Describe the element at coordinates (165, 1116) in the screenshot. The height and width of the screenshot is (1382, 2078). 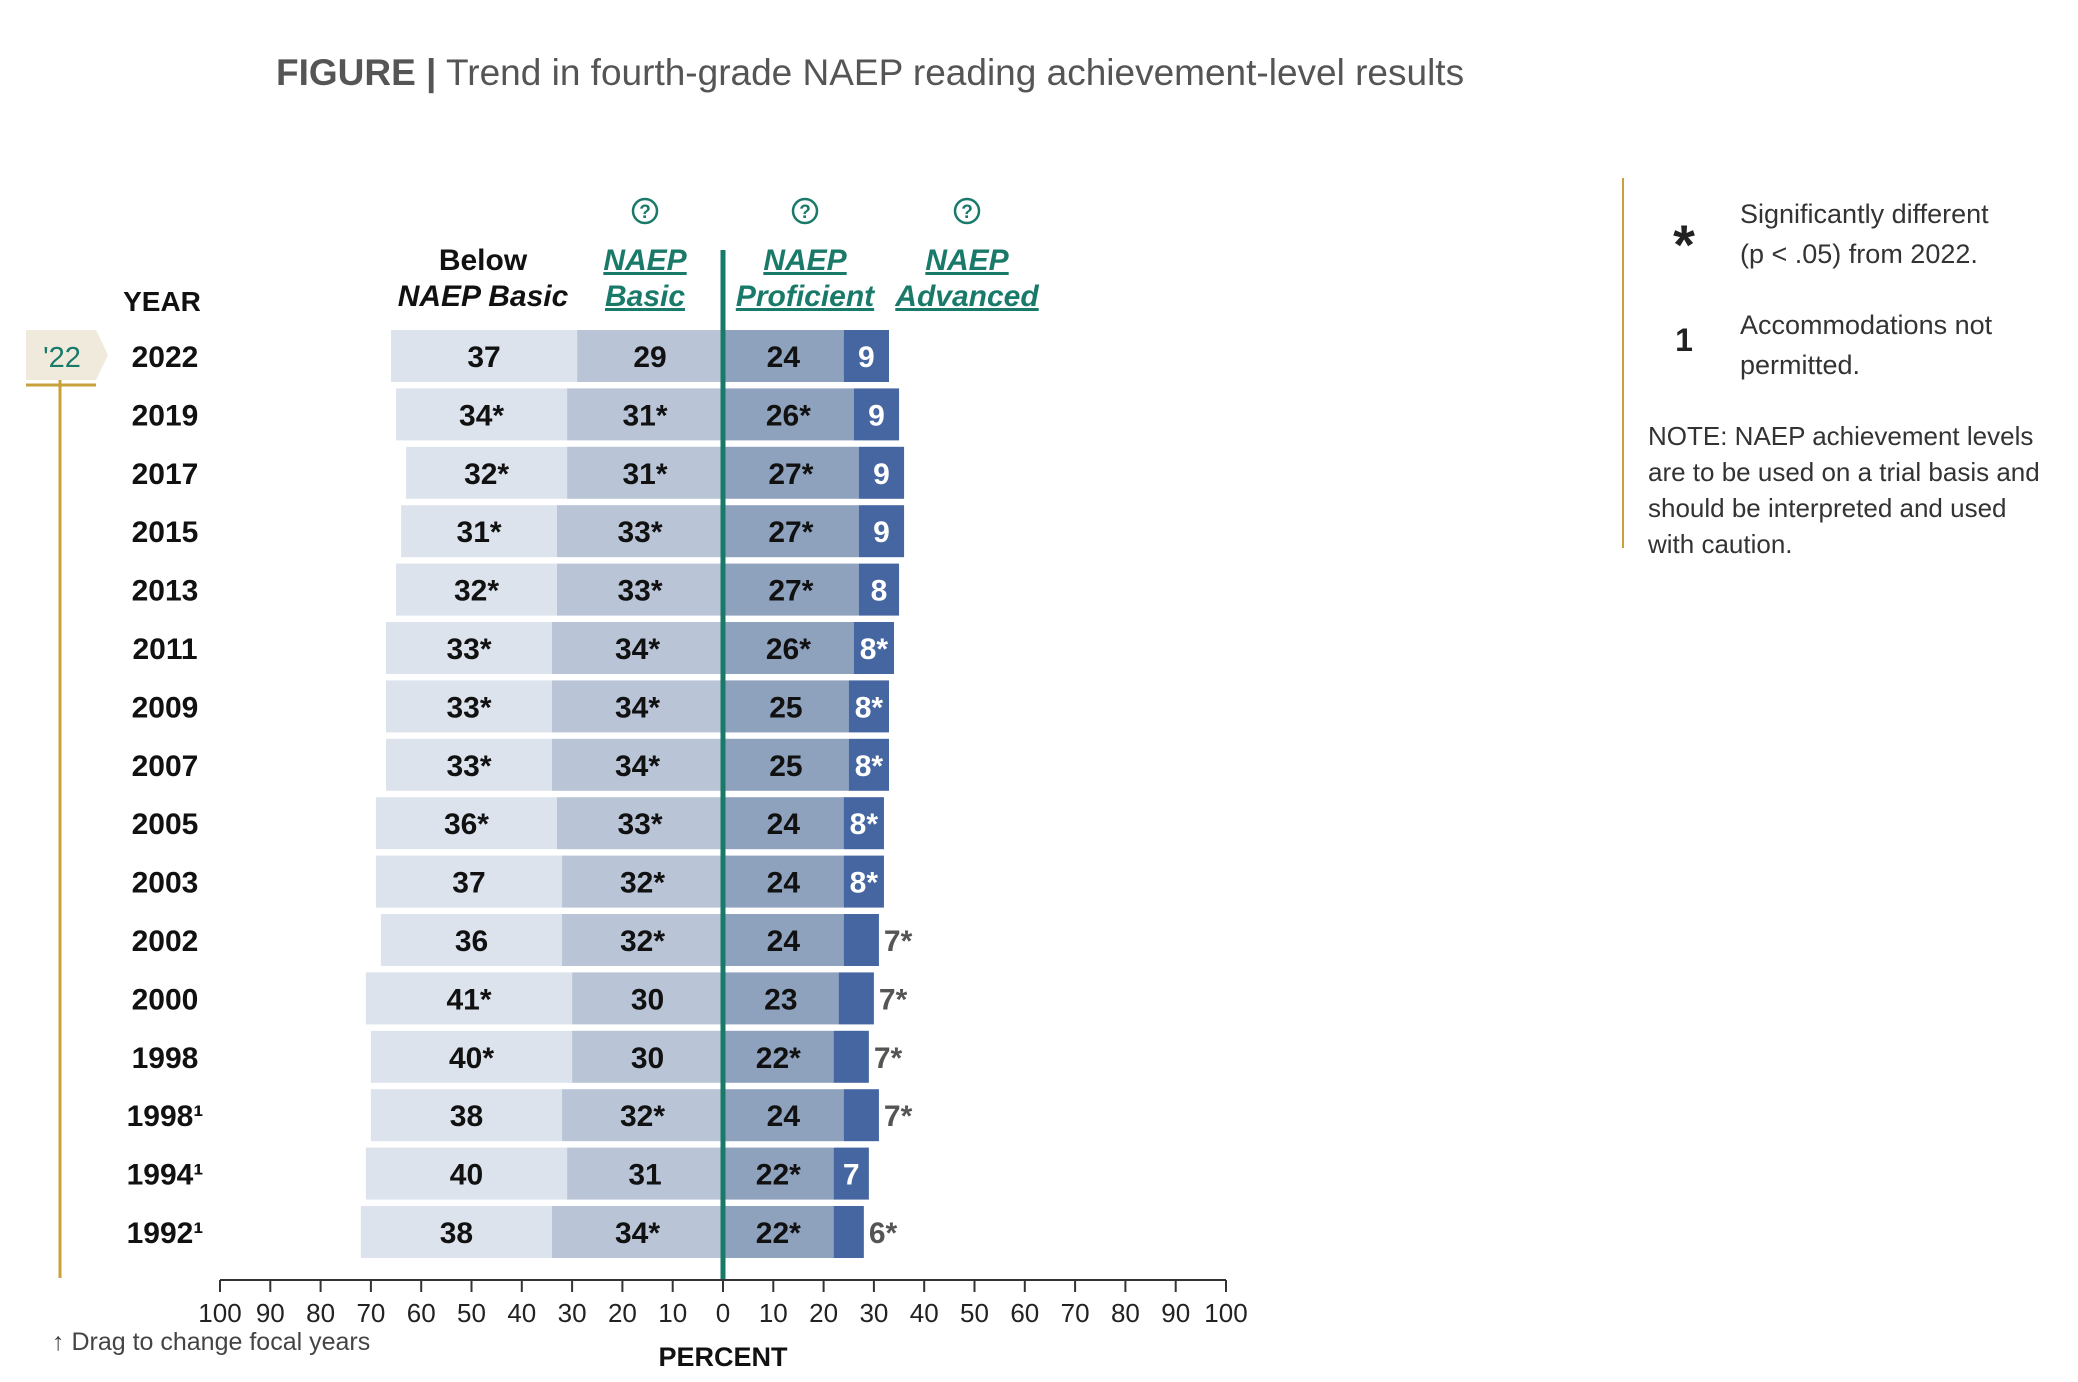
I see `year-label: 1998¹` at that location.